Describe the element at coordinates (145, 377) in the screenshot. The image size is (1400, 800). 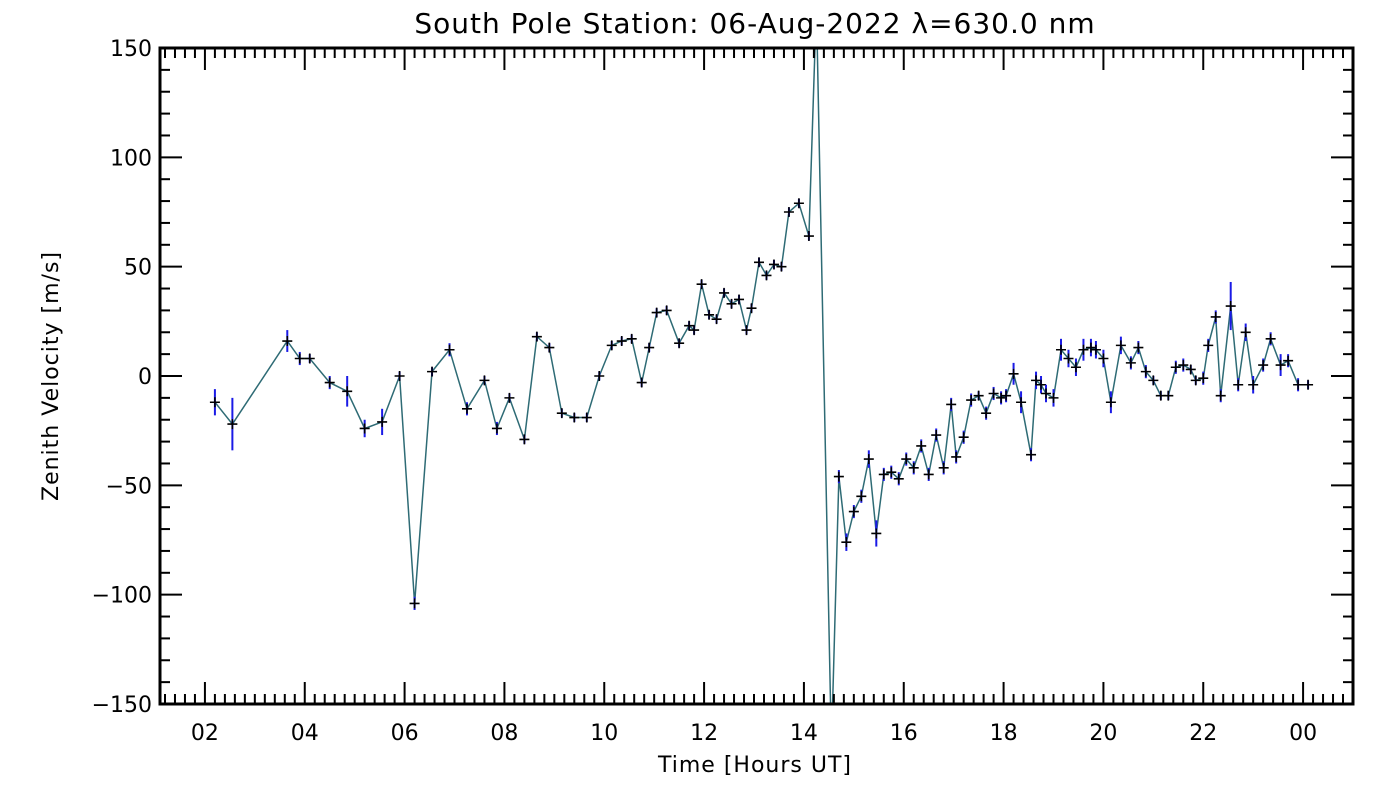
I see `y-tick-label: 0` at that location.